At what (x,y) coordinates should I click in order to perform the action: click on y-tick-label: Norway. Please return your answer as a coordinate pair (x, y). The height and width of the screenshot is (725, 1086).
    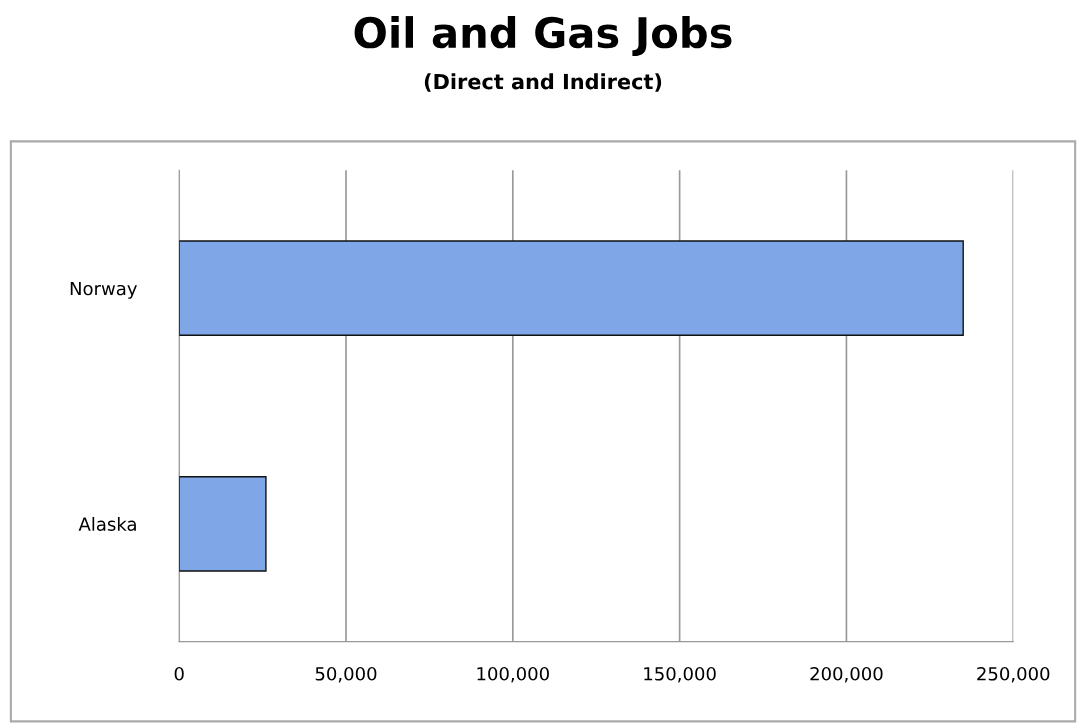
    Looking at the image, I should click on (103, 290).